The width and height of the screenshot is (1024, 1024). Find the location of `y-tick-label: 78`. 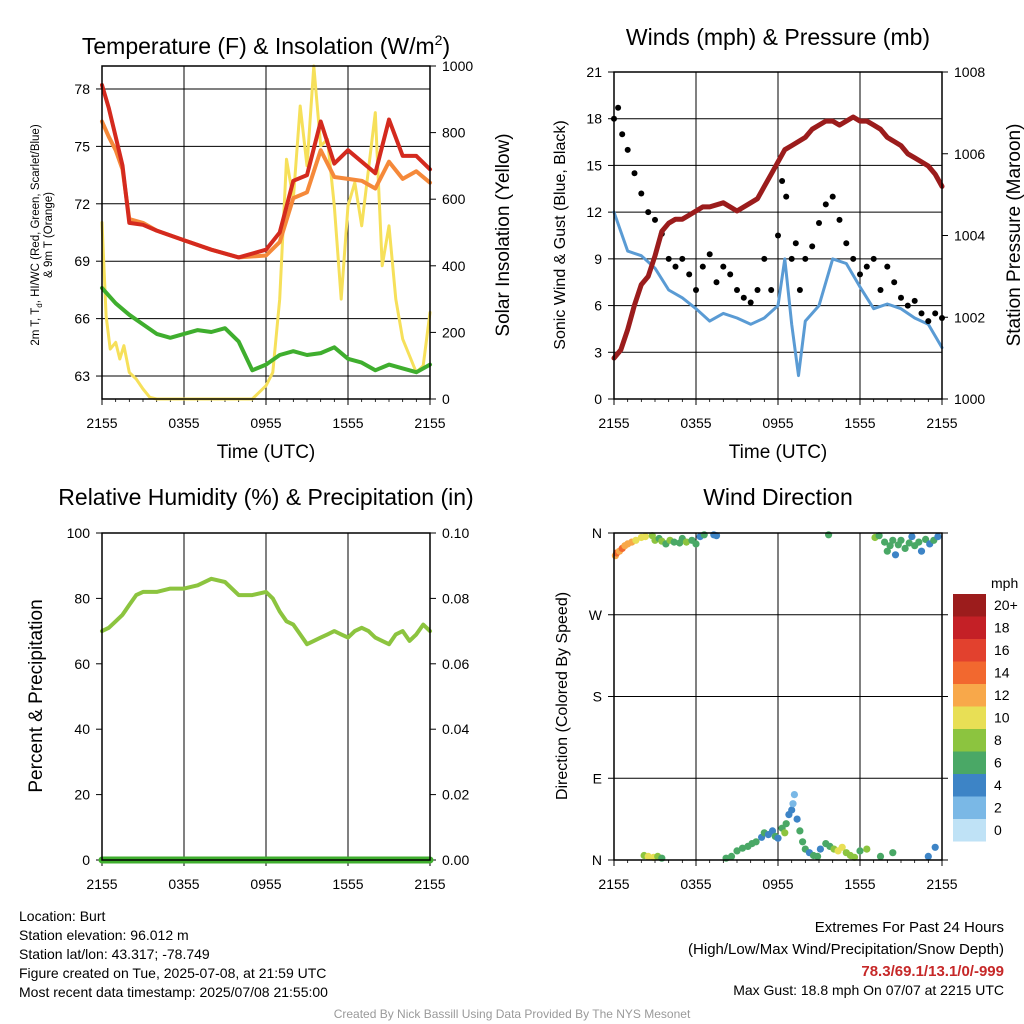

y-tick-label: 78 is located at coordinates (82, 89).